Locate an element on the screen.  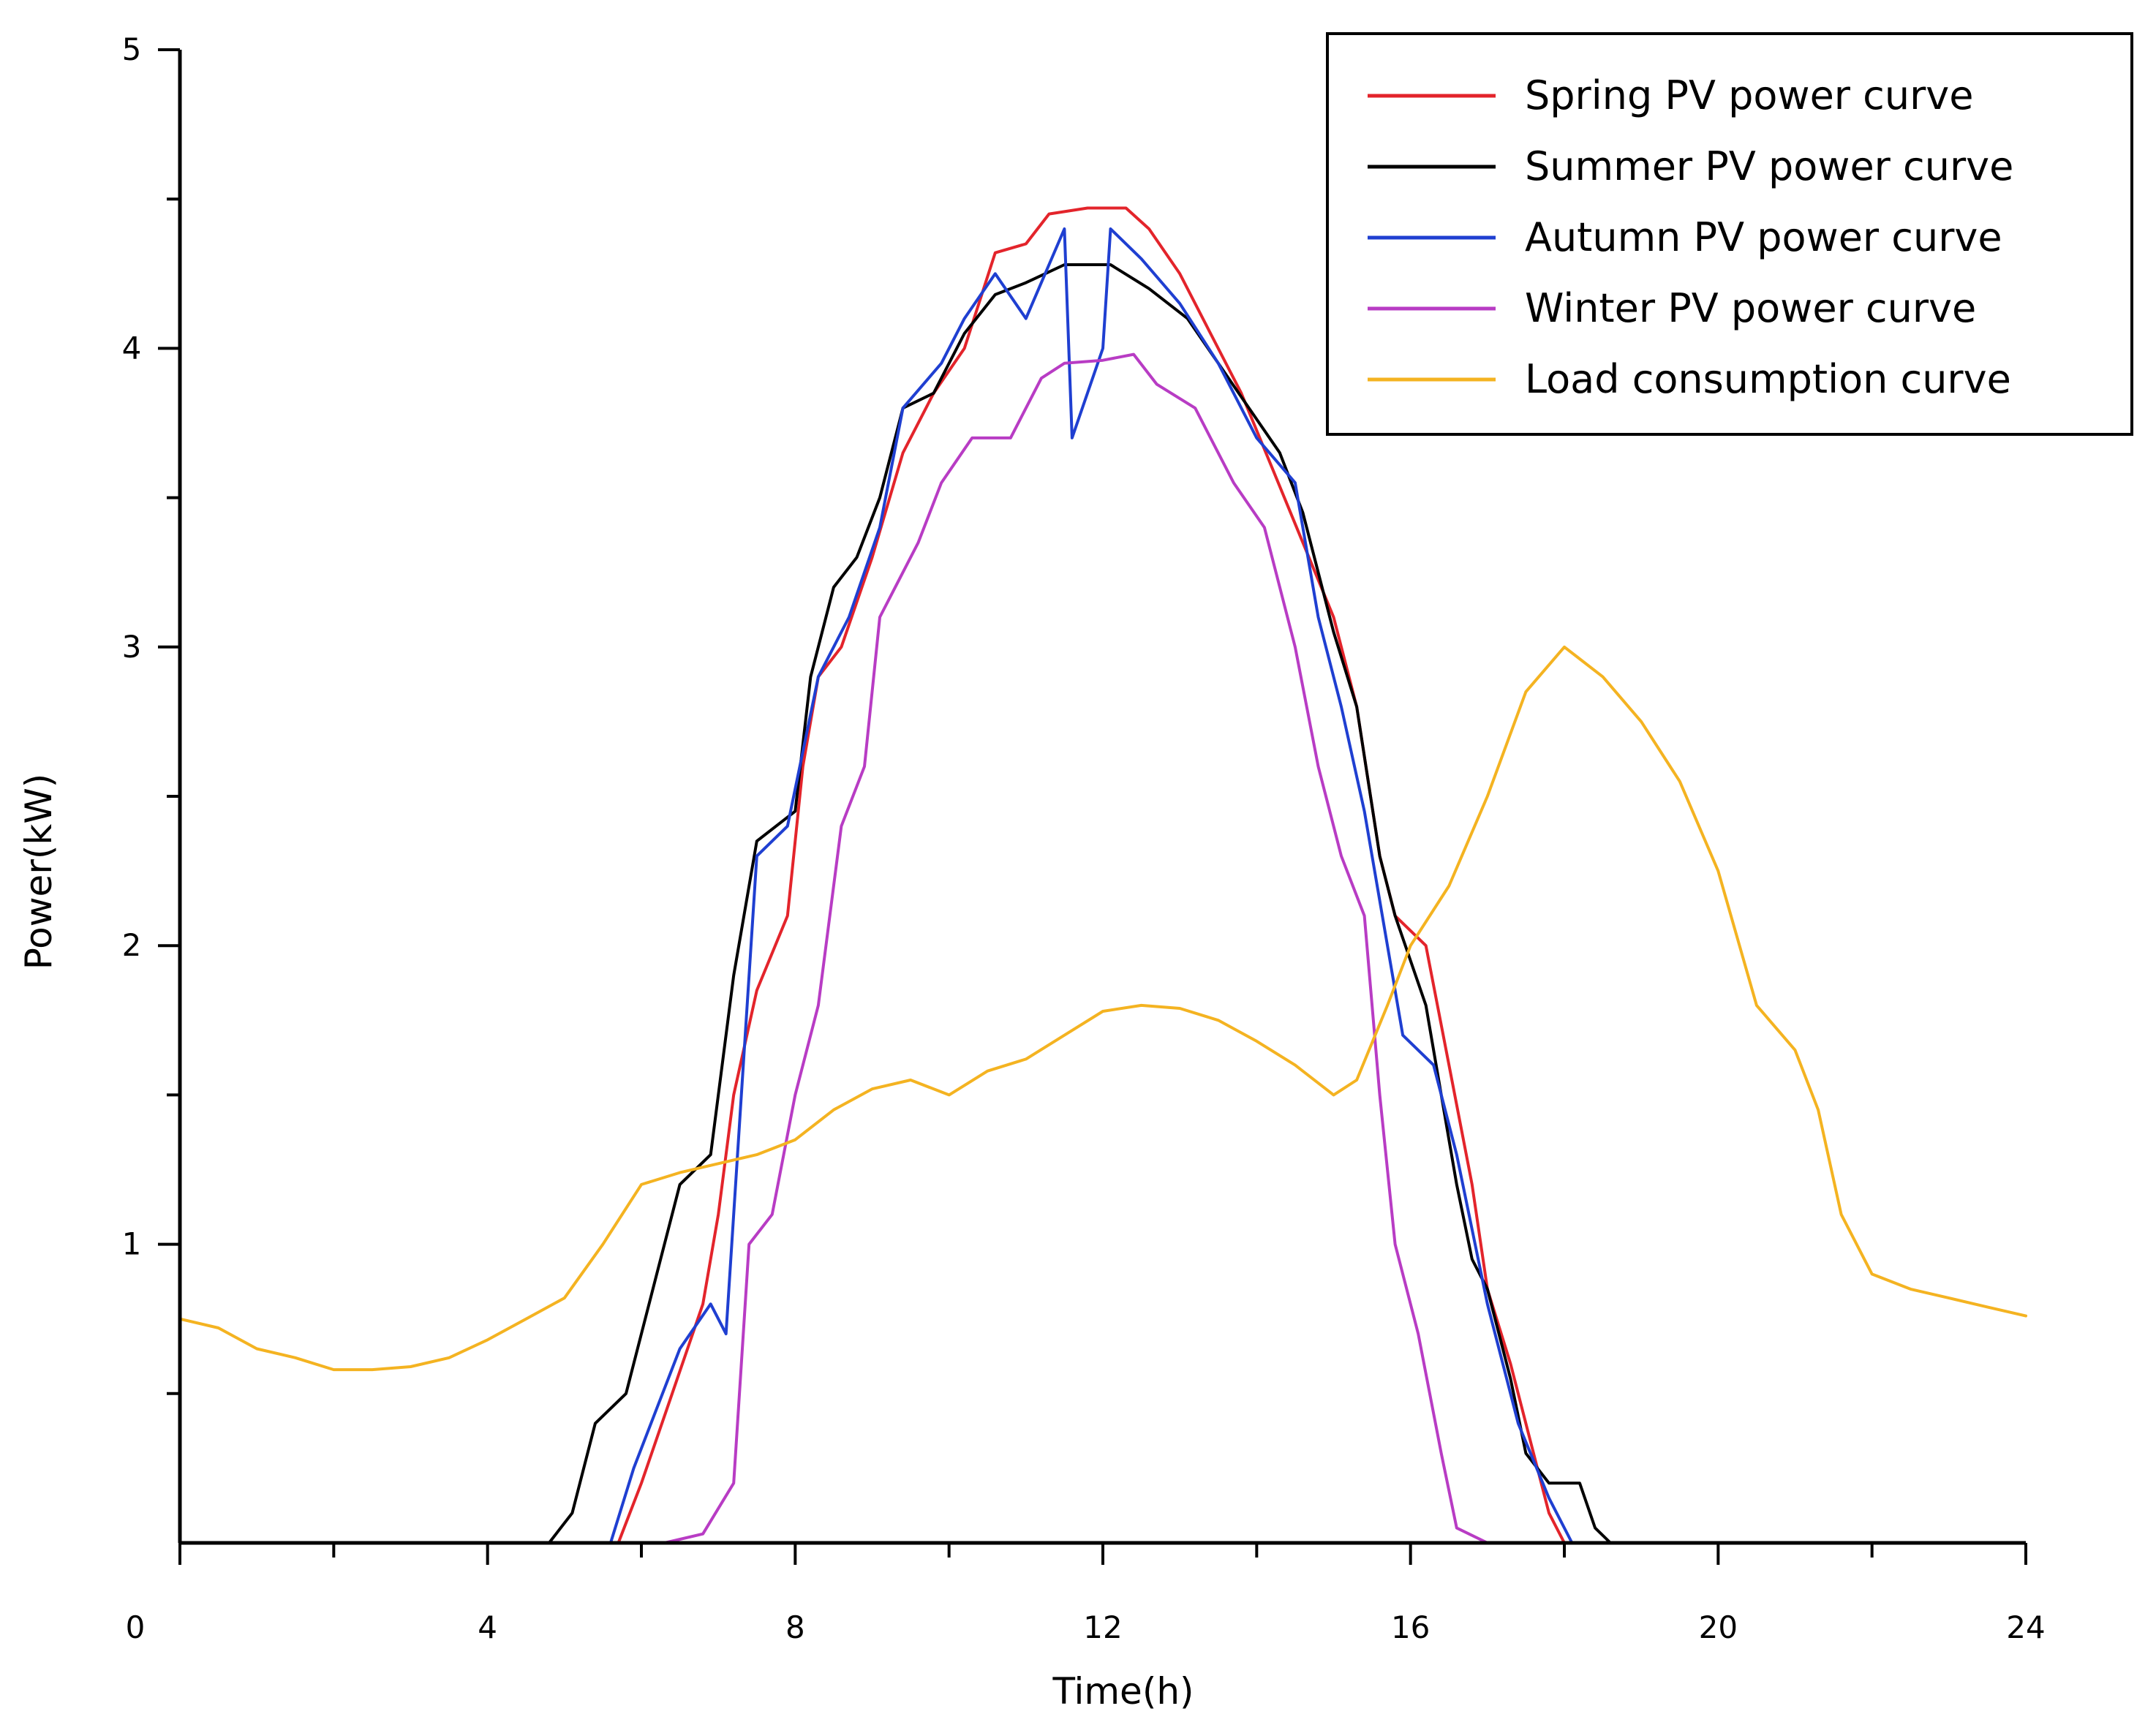
legend-label-3: Autumn PV power curve is located at coordinates (1763, 237).